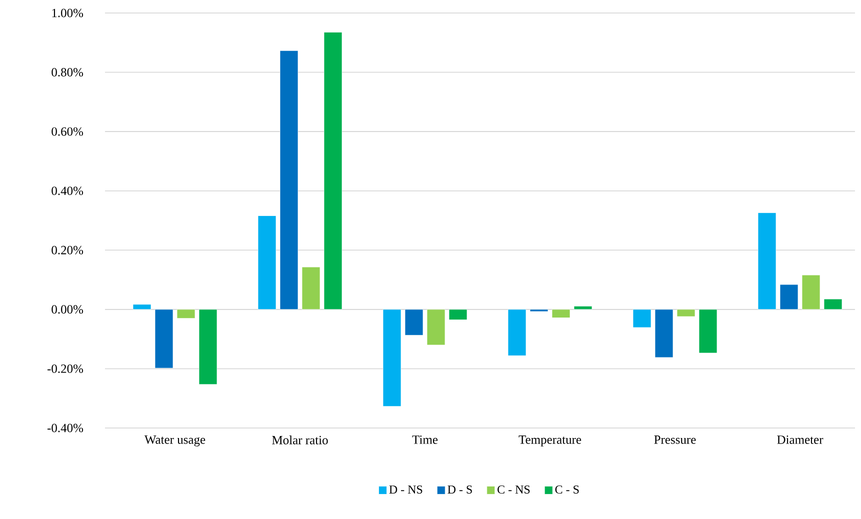 The image size is (861, 519). What do you see at coordinates (68, 191) in the screenshot?
I see `y-tick-label: 0.40%` at bounding box center [68, 191].